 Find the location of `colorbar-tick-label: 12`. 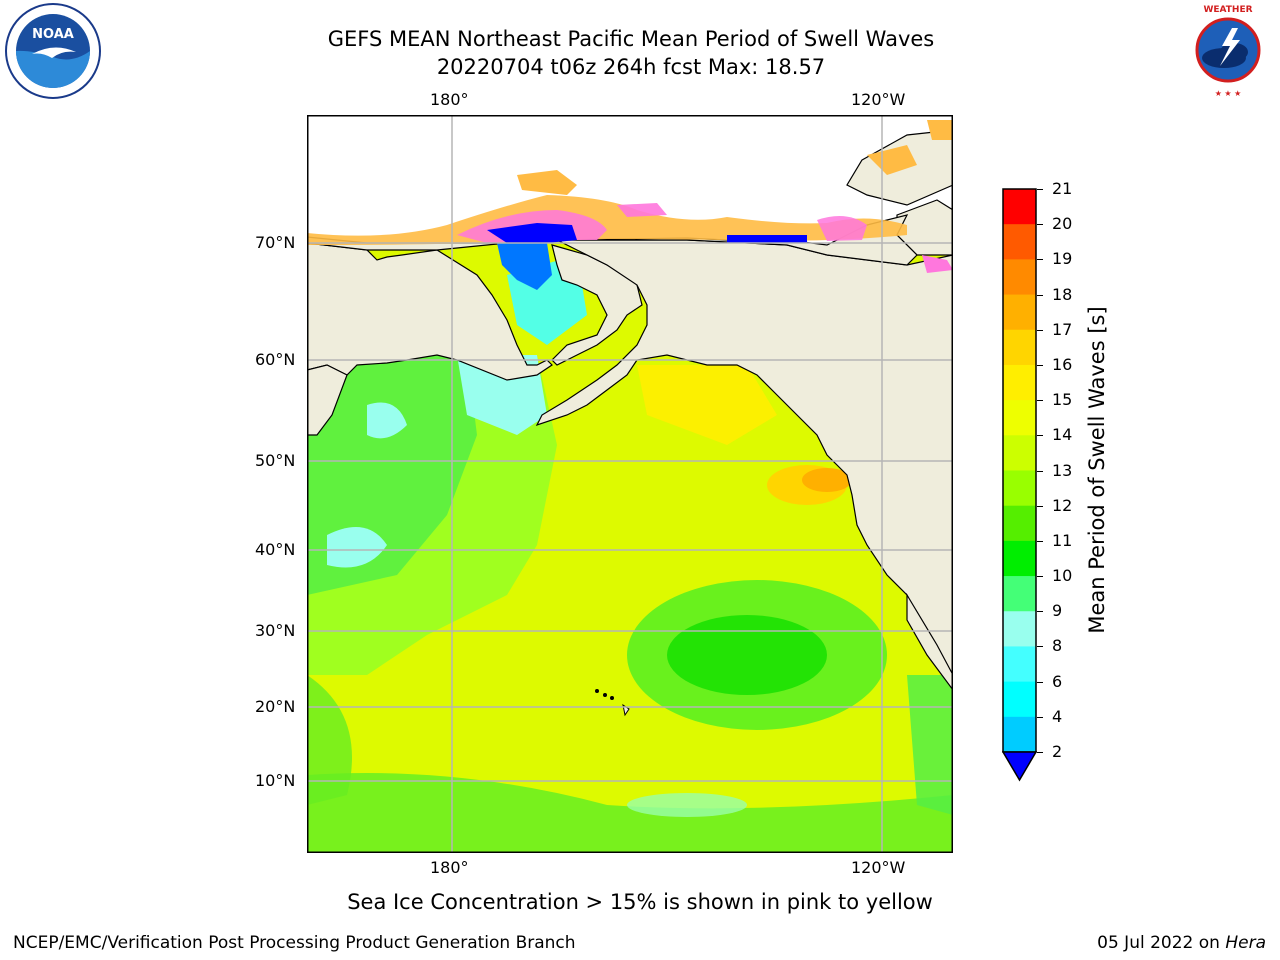

colorbar-tick-label: 12 is located at coordinates (1062, 505).